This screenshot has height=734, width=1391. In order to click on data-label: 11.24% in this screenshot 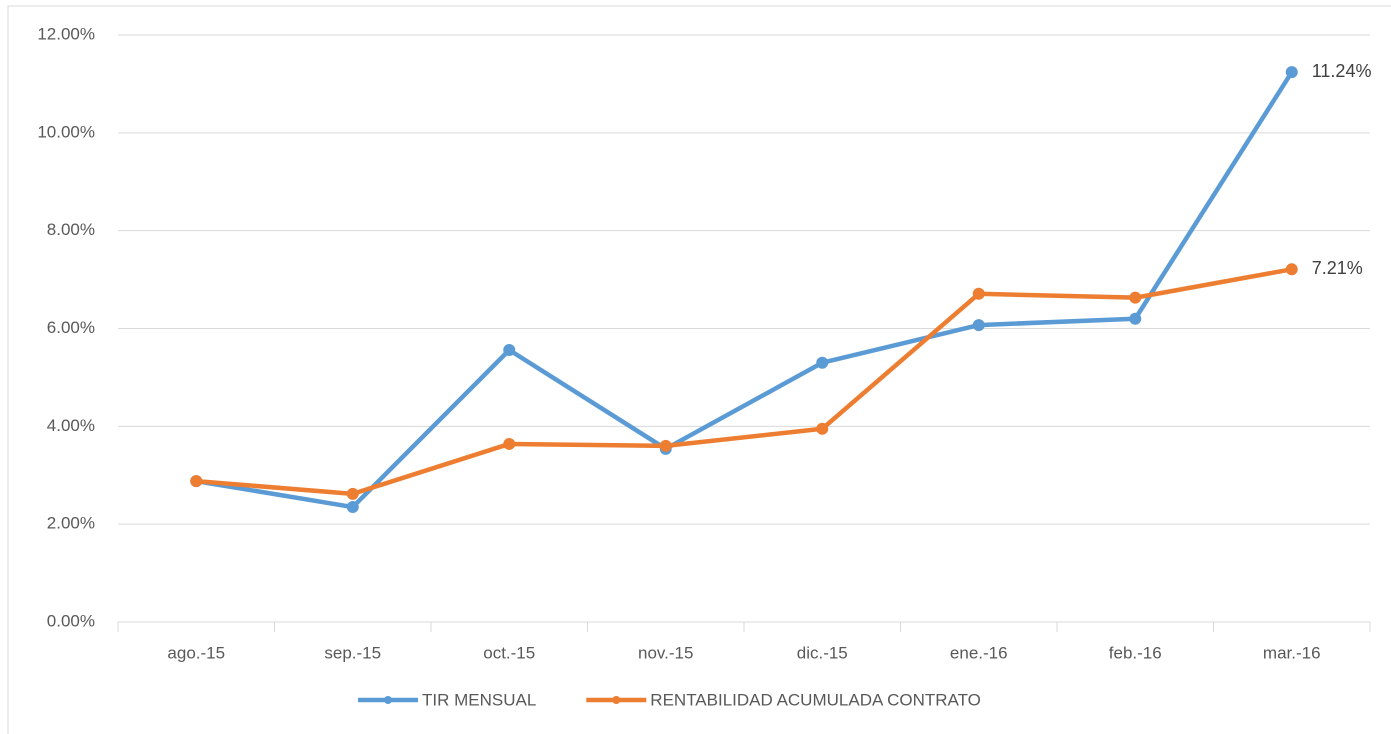, I will do `click(1342, 71)`.